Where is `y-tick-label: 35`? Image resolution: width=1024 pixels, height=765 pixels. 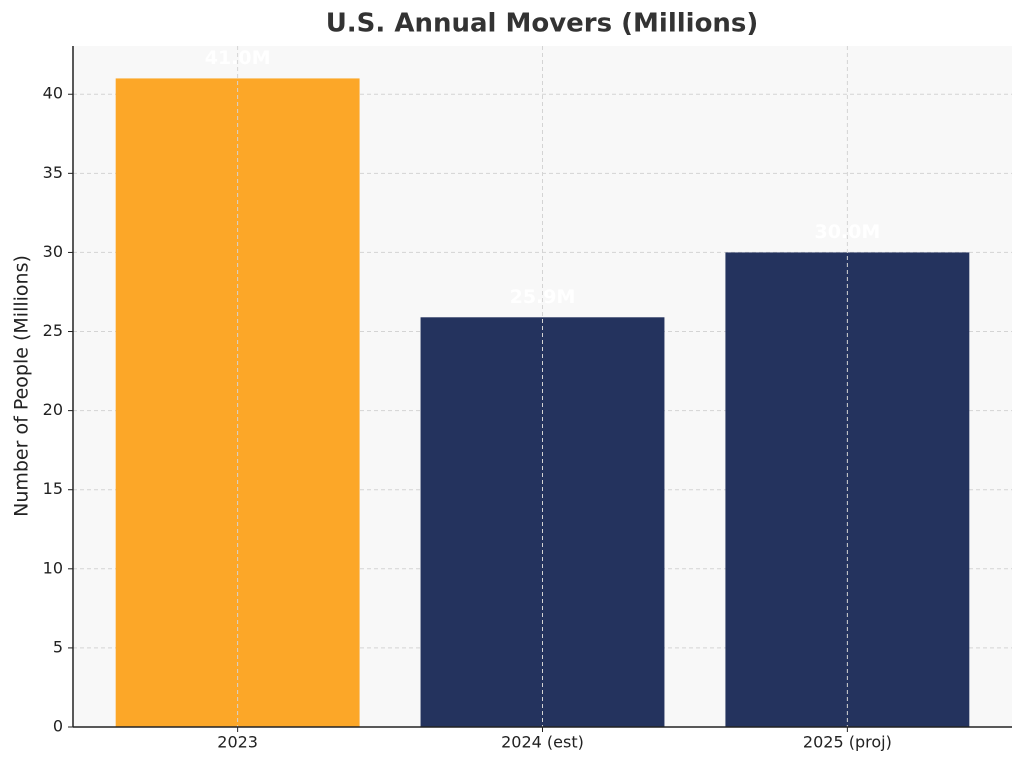
y-tick-label: 35 is located at coordinates (53, 172).